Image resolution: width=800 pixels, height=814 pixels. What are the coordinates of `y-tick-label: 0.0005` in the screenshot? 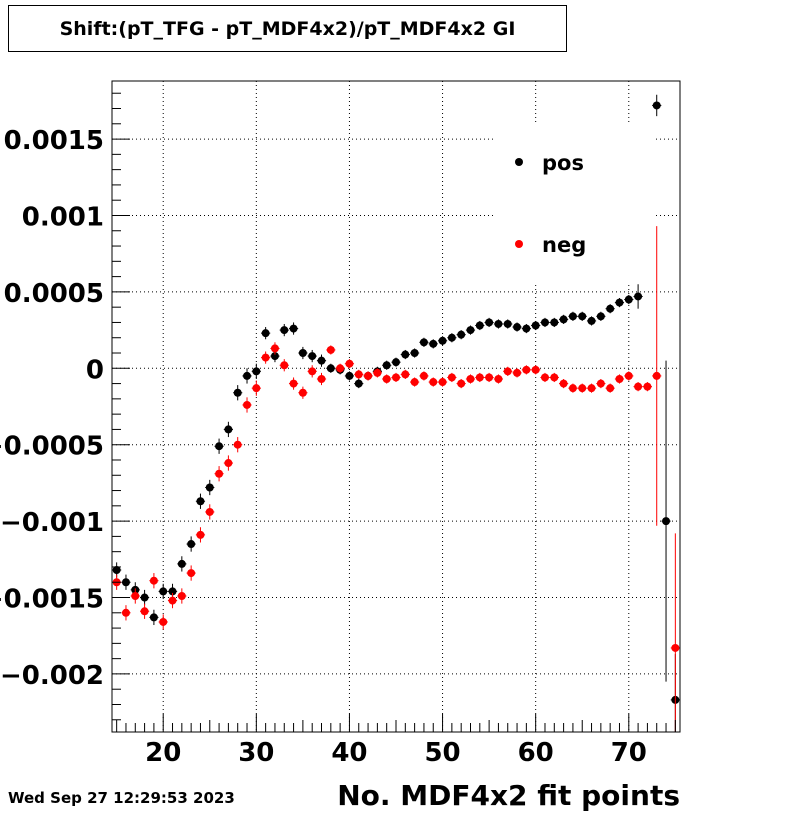 It's located at (54, 294).